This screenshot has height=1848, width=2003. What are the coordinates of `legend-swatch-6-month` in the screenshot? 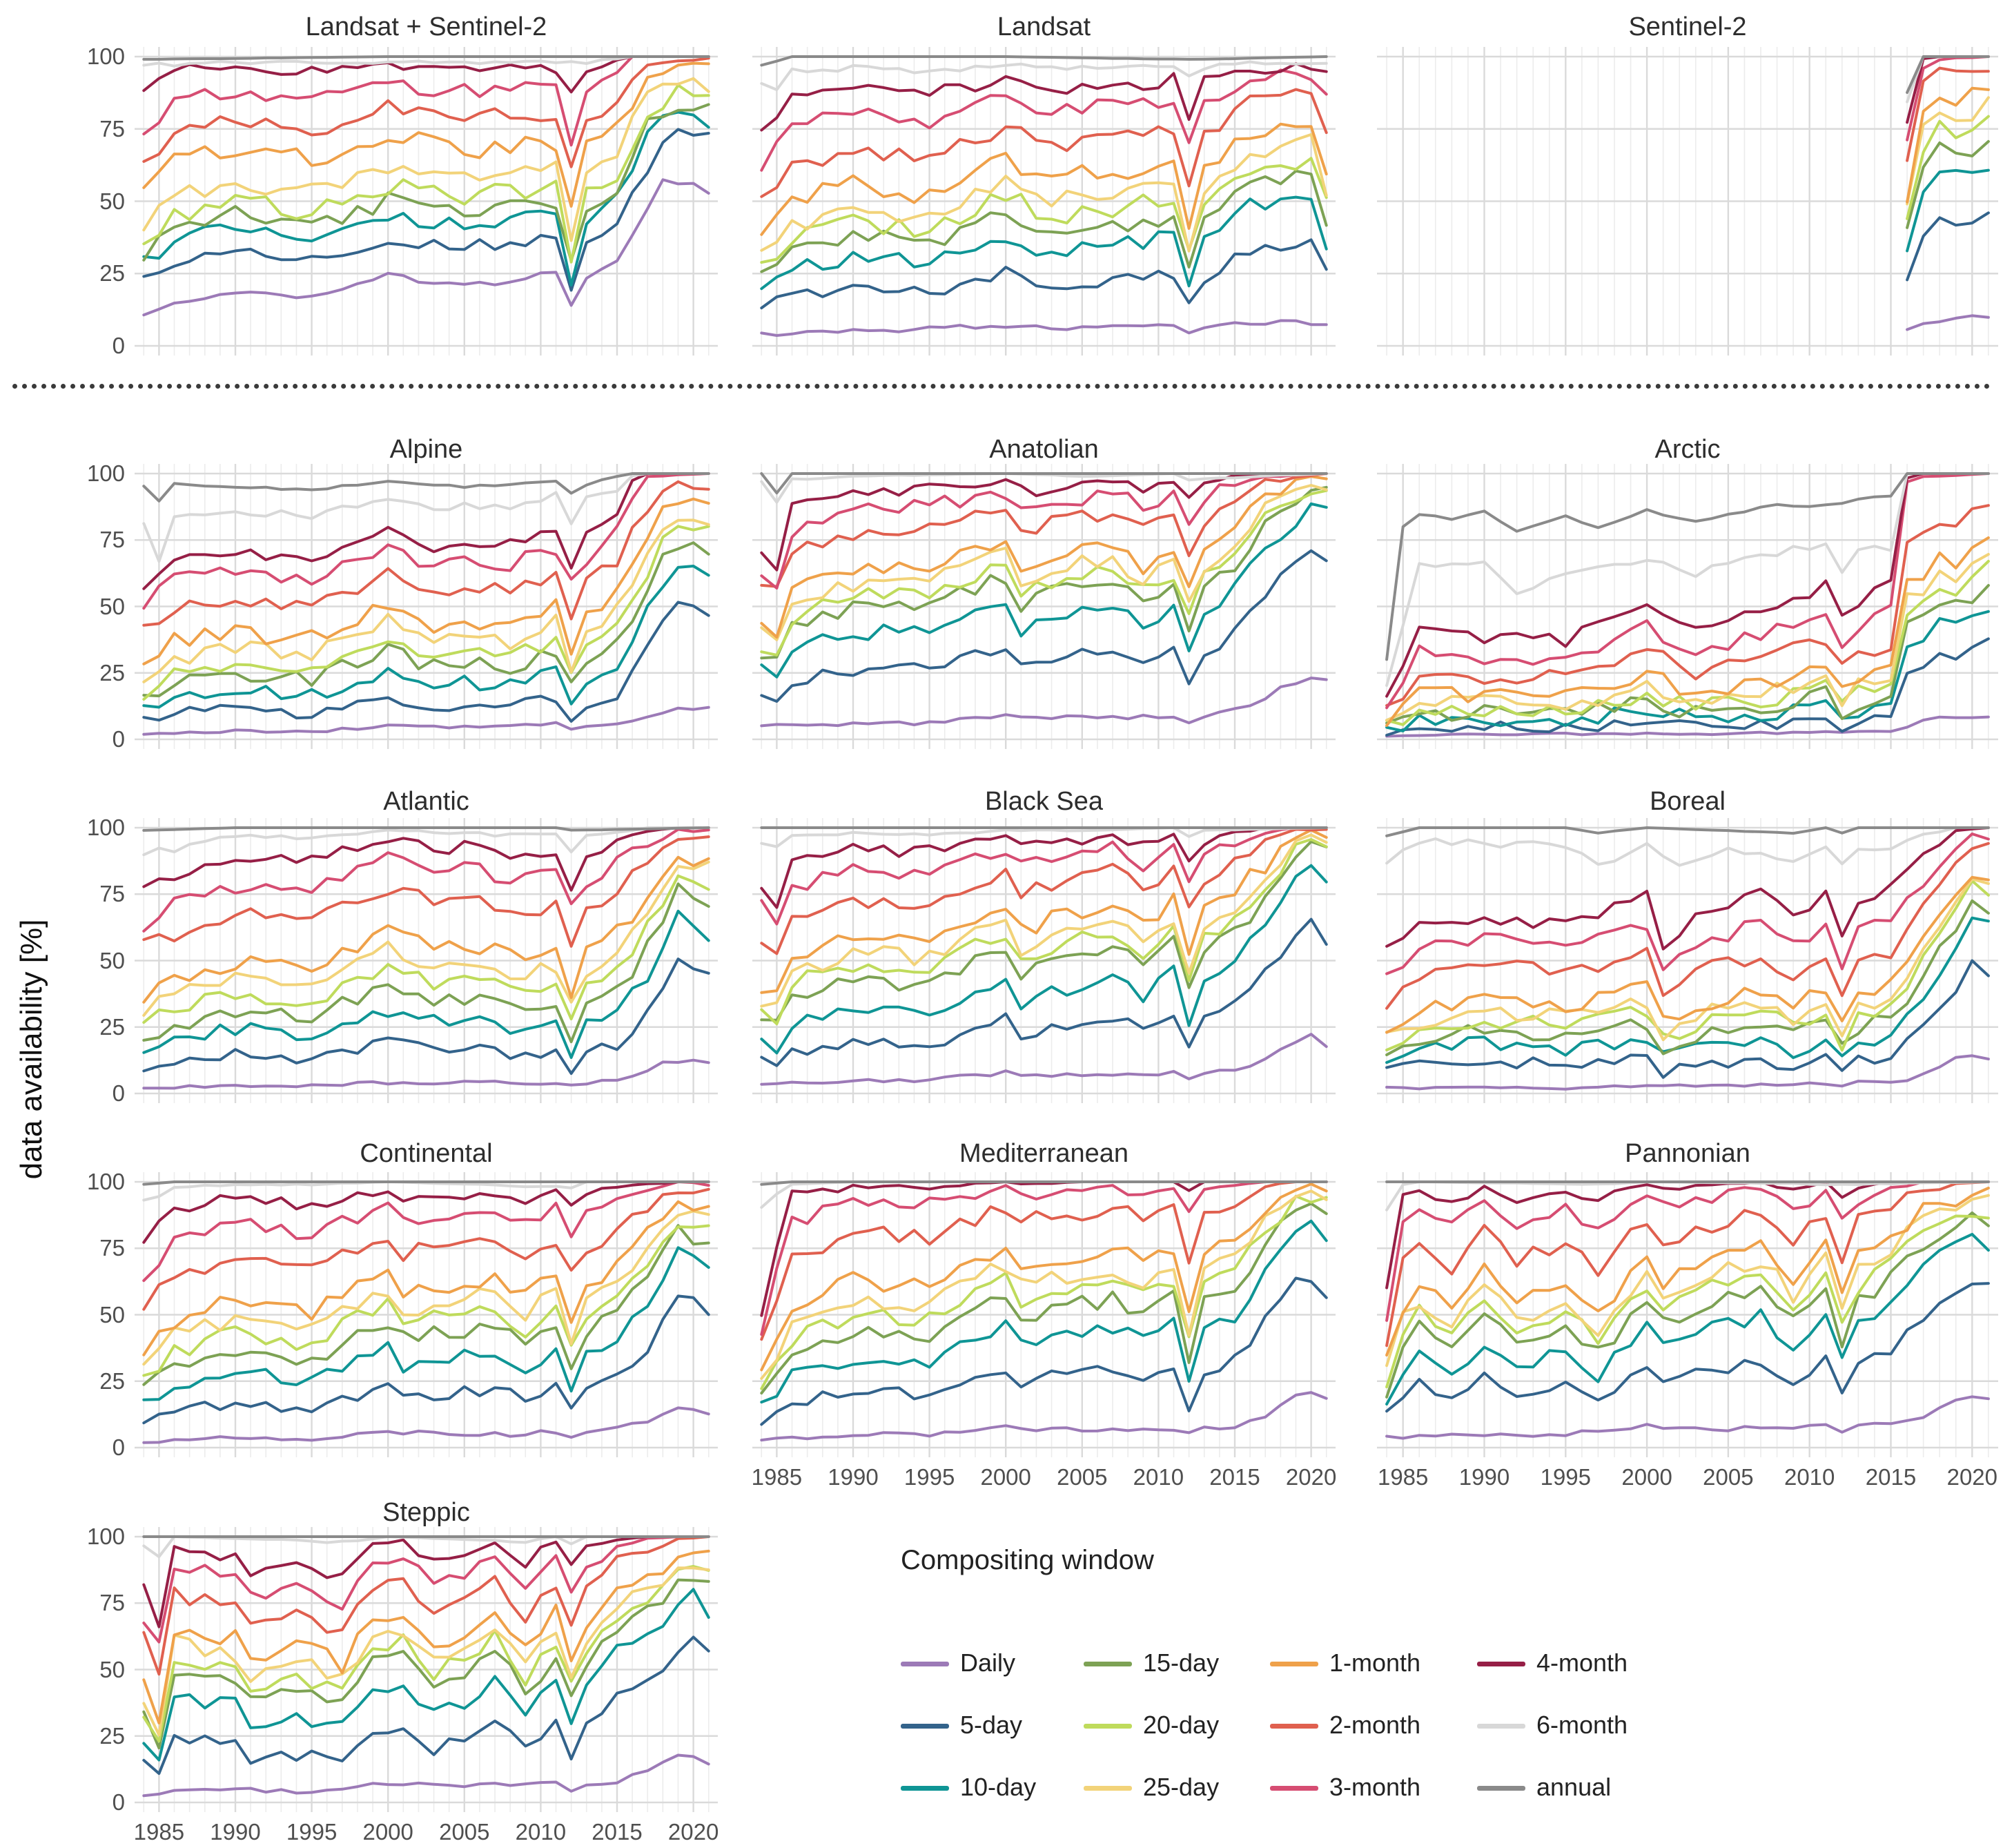 It's located at (1501, 1727).